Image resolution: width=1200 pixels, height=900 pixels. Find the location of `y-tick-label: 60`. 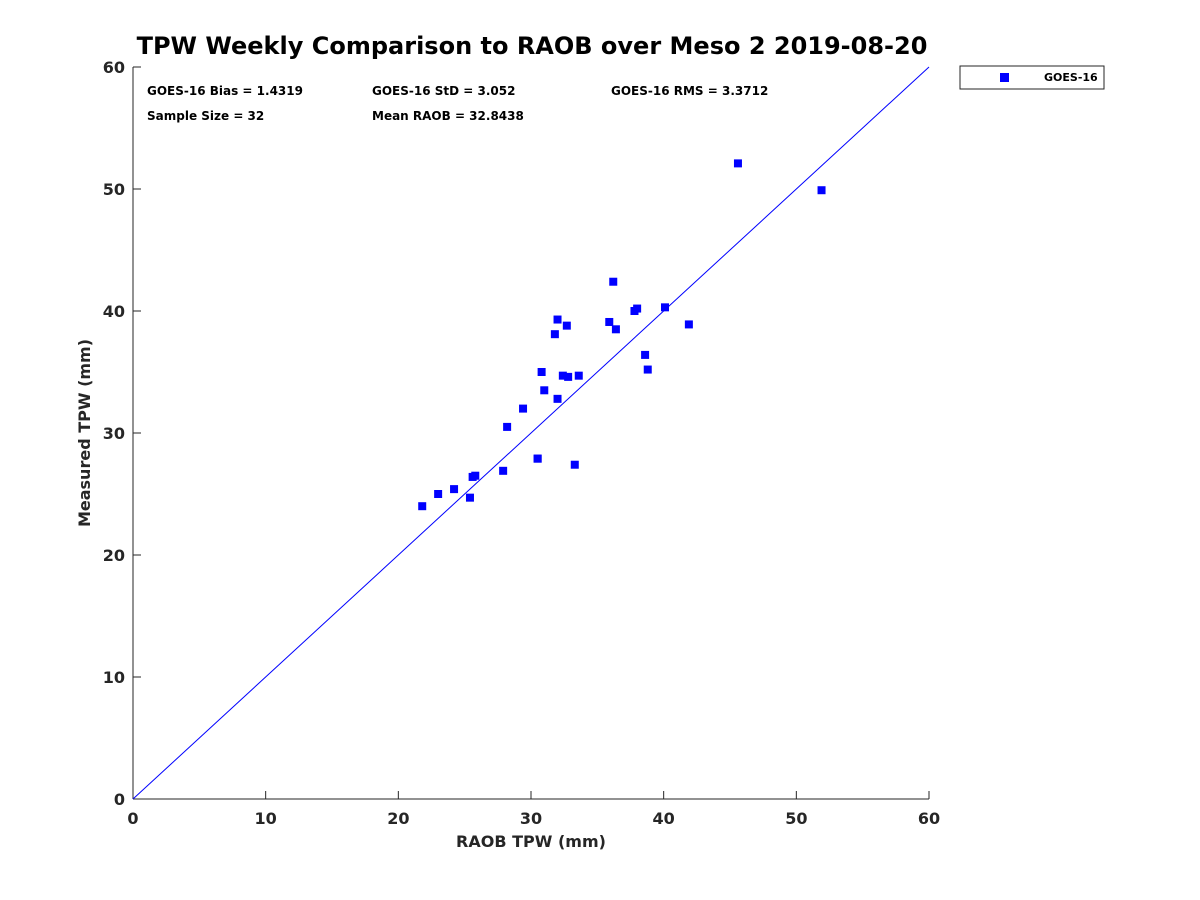

y-tick-label: 60 is located at coordinates (114, 67).